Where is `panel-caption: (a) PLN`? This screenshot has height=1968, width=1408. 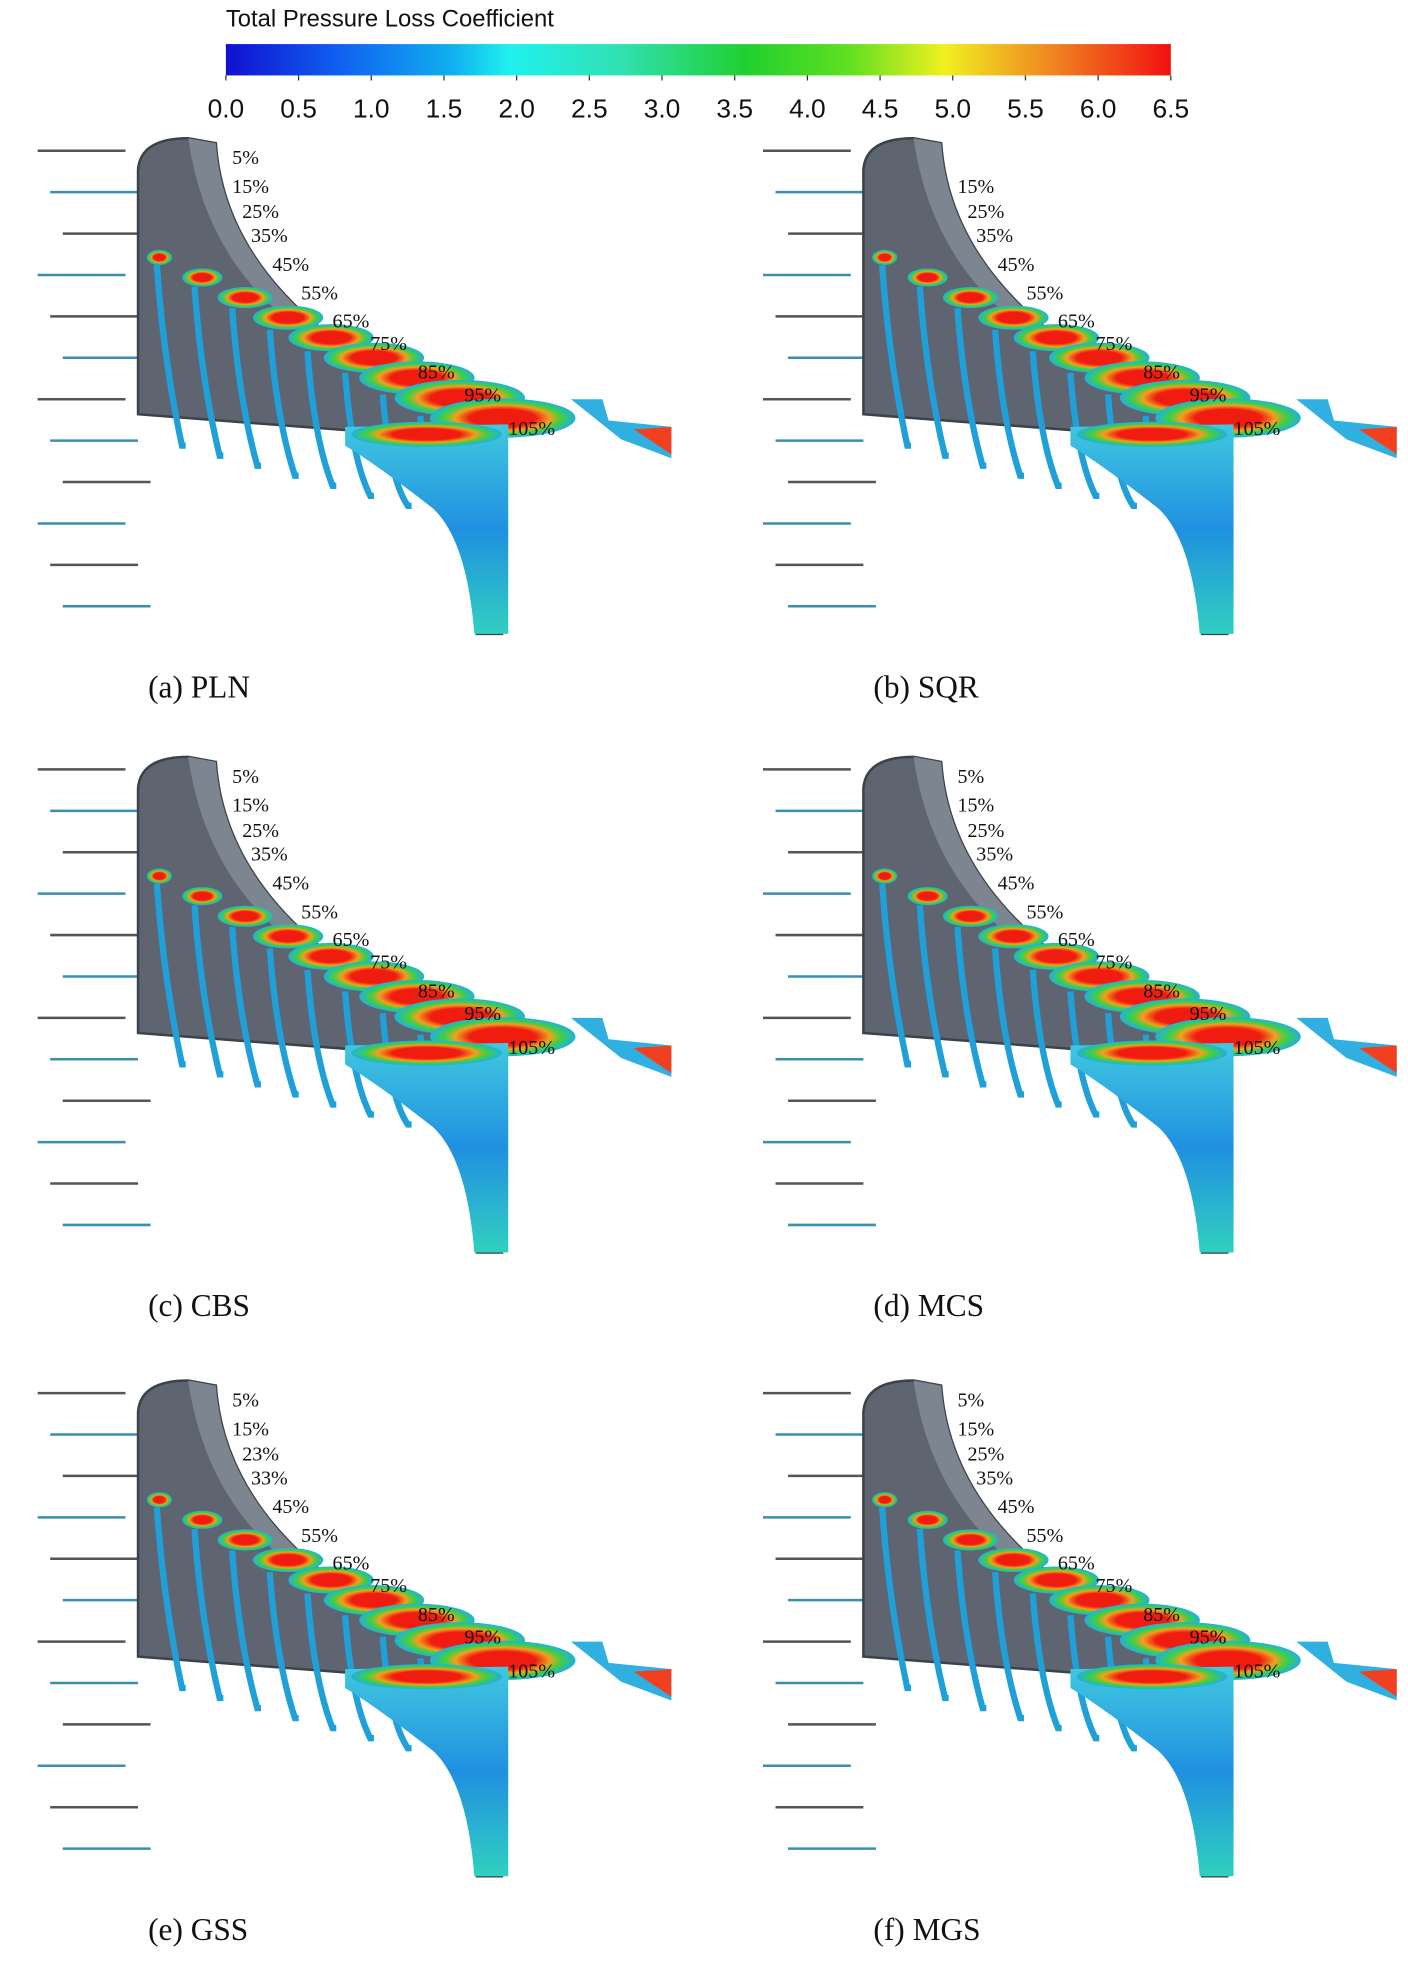
panel-caption: (a) PLN is located at coordinates (199, 687).